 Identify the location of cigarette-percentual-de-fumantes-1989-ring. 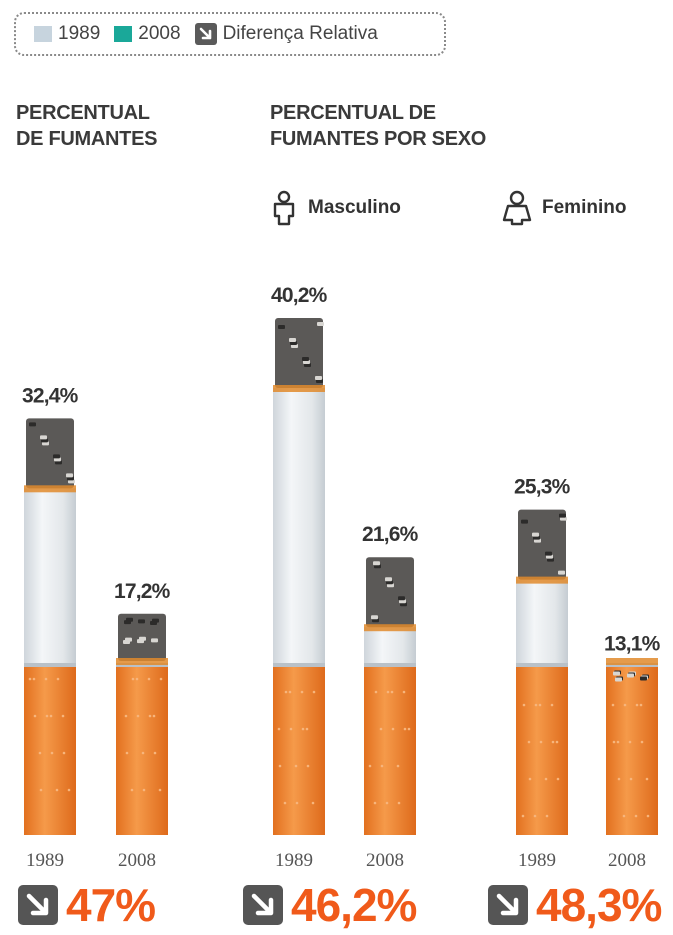
(50, 665).